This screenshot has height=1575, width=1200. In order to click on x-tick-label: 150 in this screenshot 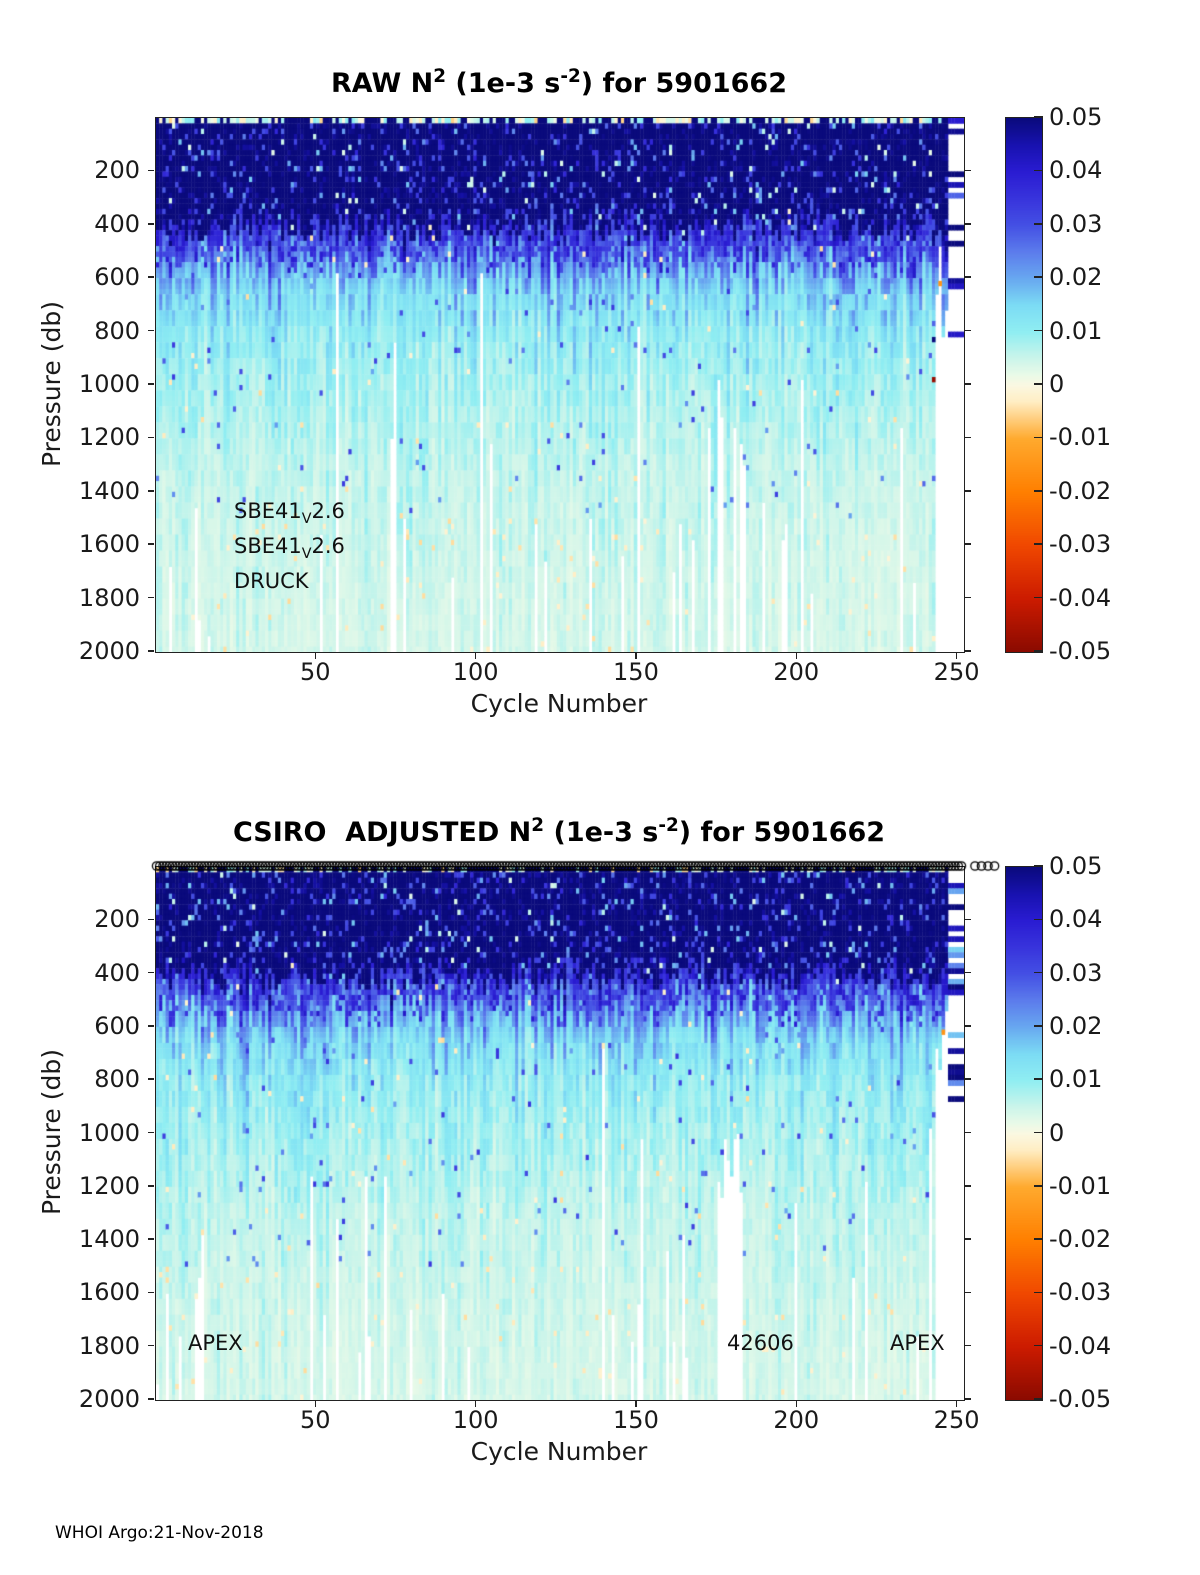, I will do `click(636, 672)`.